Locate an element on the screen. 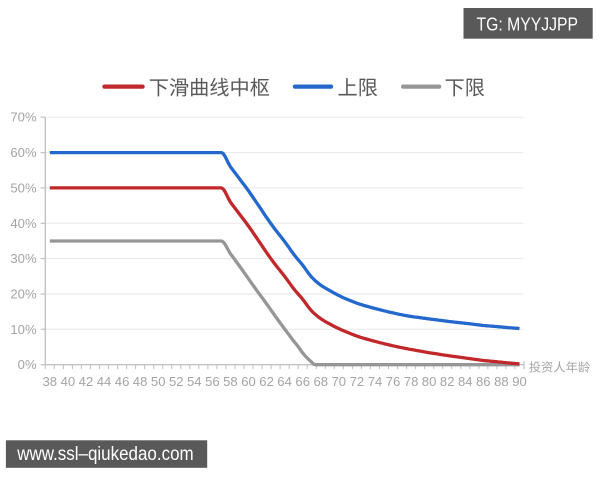  svg-text: 40 is located at coordinates (68, 381).